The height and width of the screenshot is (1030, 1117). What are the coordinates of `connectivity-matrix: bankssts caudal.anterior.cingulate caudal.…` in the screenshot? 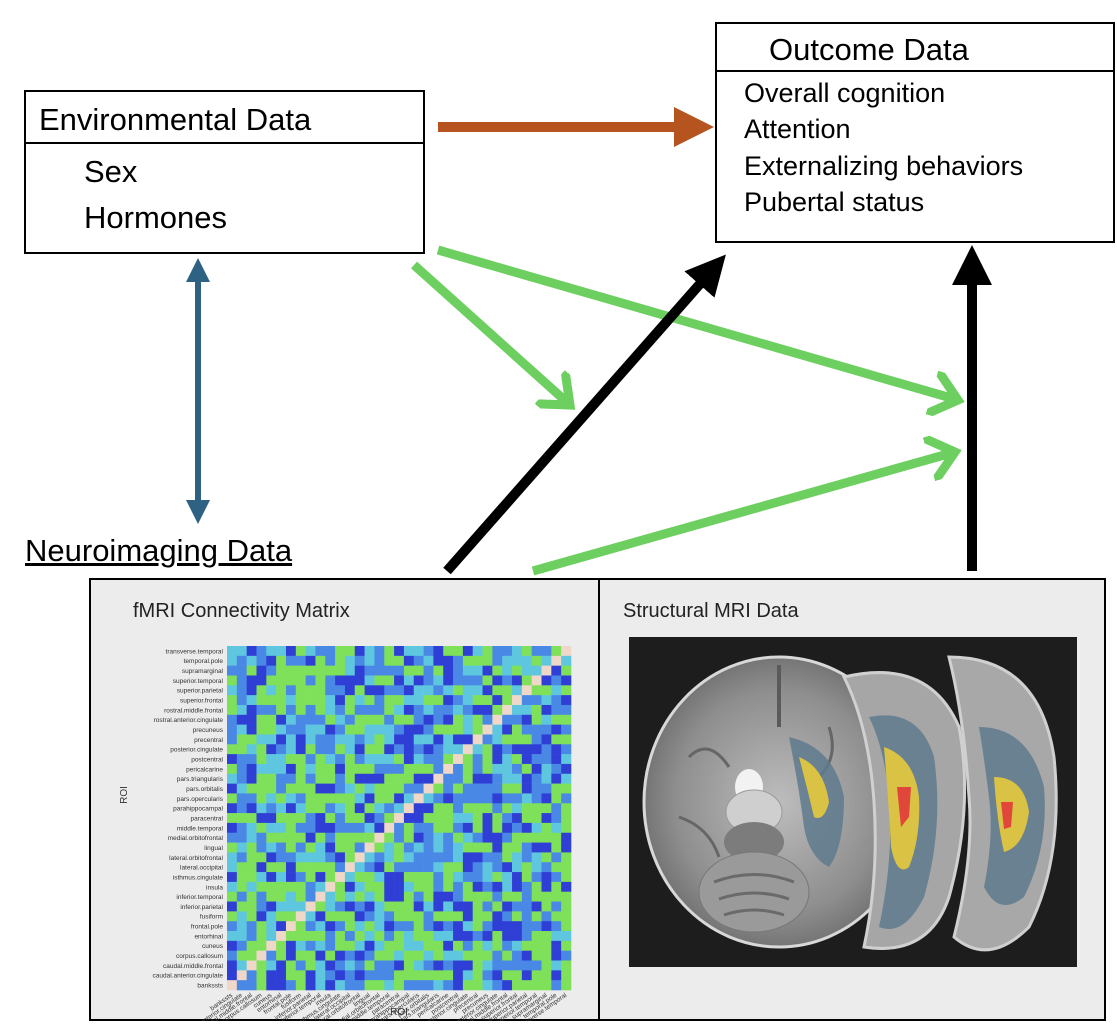 It's located at (345, 833).